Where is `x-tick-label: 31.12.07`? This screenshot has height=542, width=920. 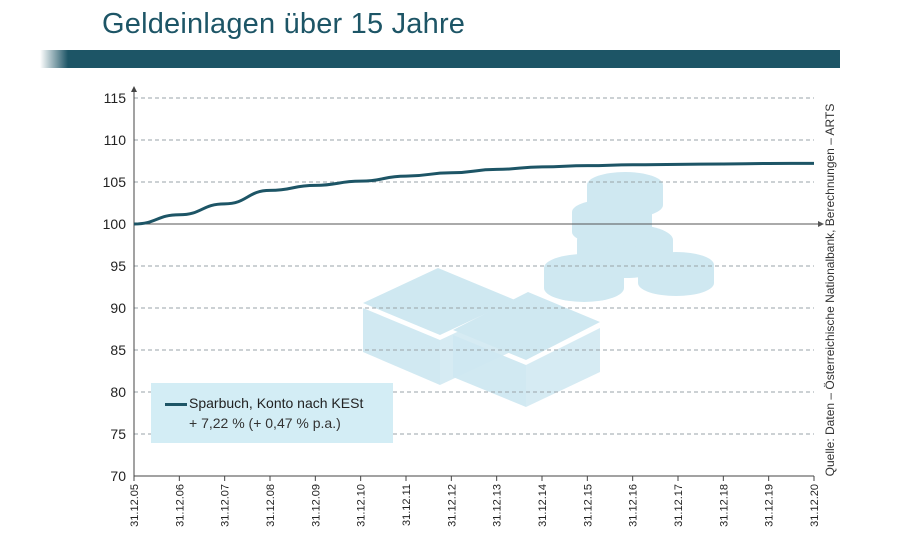 x-tick-label: 31.12.07 is located at coordinates (226, 505).